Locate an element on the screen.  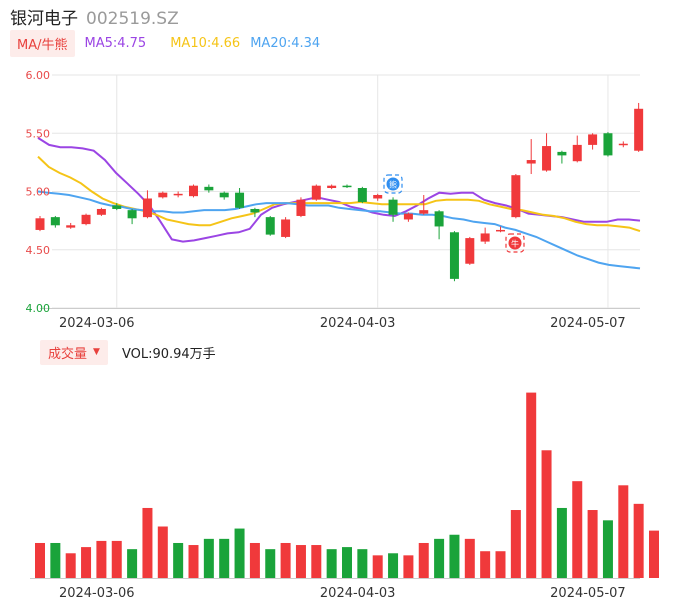
stock-code: 002519.SZ is located at coordinates (132, 19).